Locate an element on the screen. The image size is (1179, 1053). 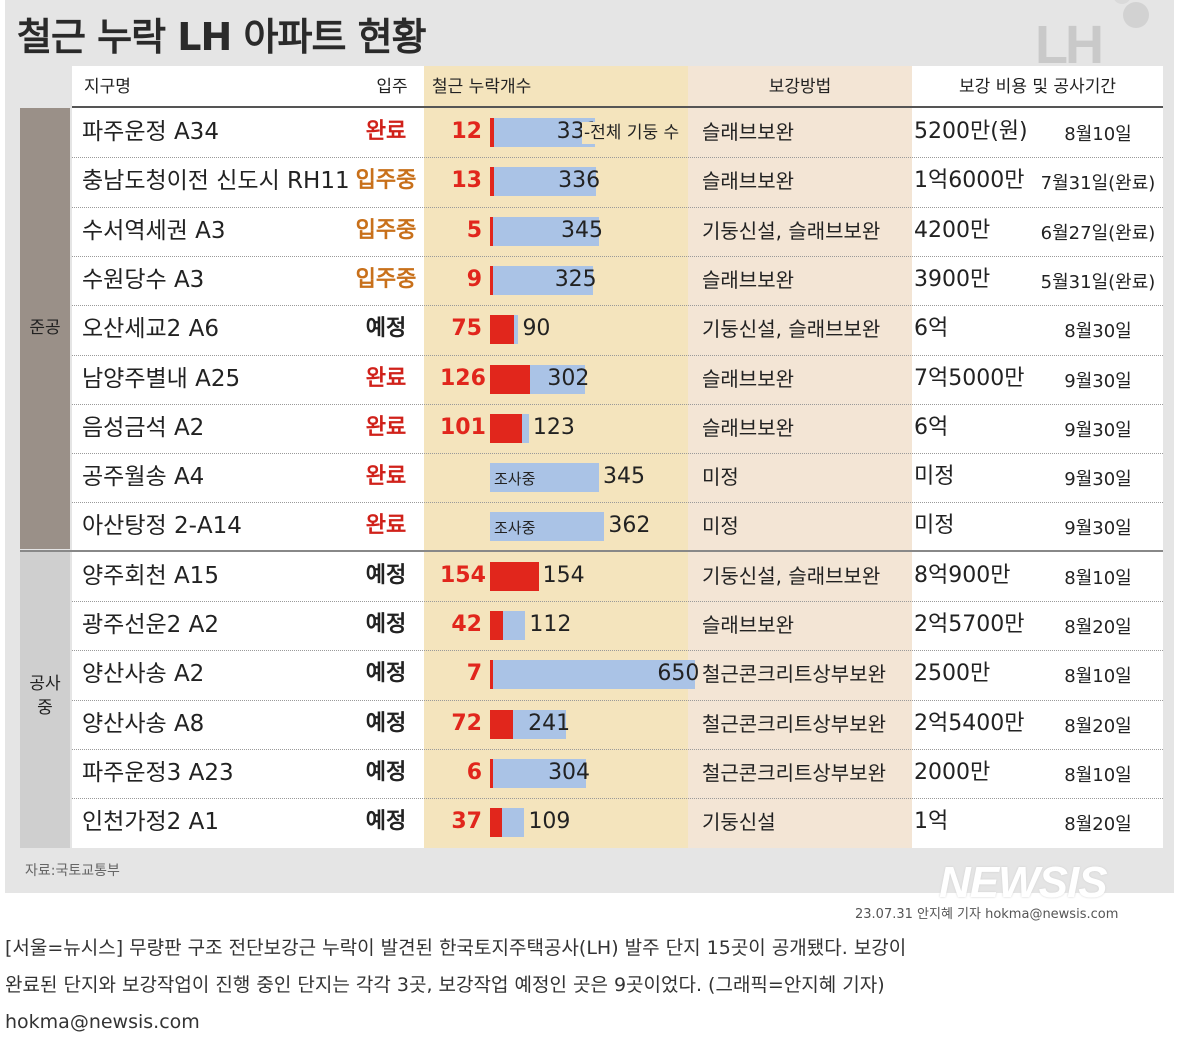
caption-email-link: hokma@newsis.com is located at coordinates (102, 1022).